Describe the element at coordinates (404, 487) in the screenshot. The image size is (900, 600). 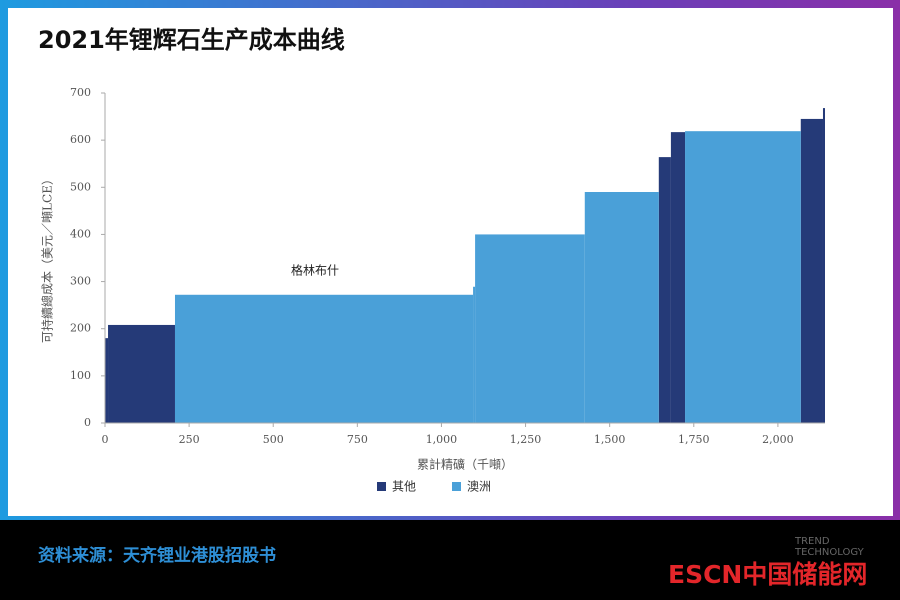
I see `legend-label: 其他` at that location.